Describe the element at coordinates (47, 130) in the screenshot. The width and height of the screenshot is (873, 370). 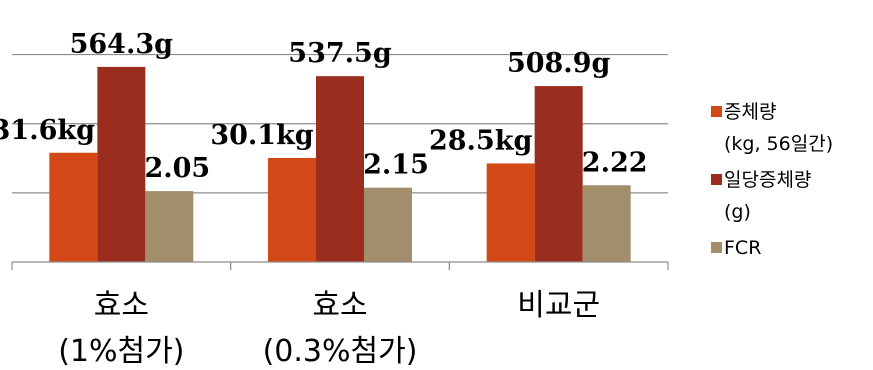
I see `bar-value-label: 31.6kg` at that location.